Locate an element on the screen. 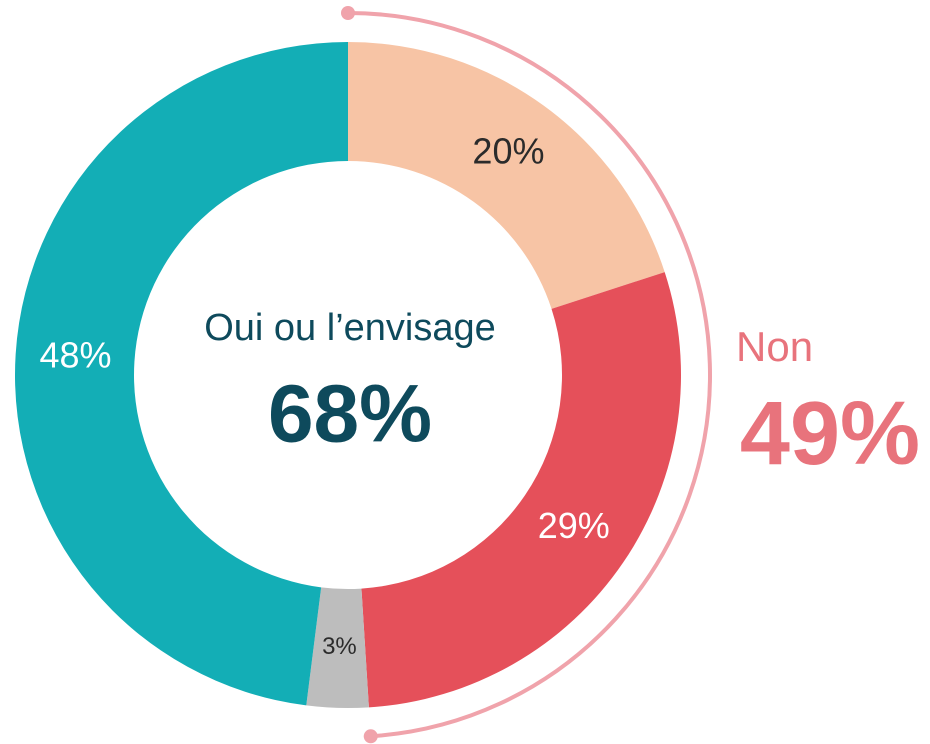 This screenshot has width=930, height=744. value-label: 48% is located at coordinates (76, 354).